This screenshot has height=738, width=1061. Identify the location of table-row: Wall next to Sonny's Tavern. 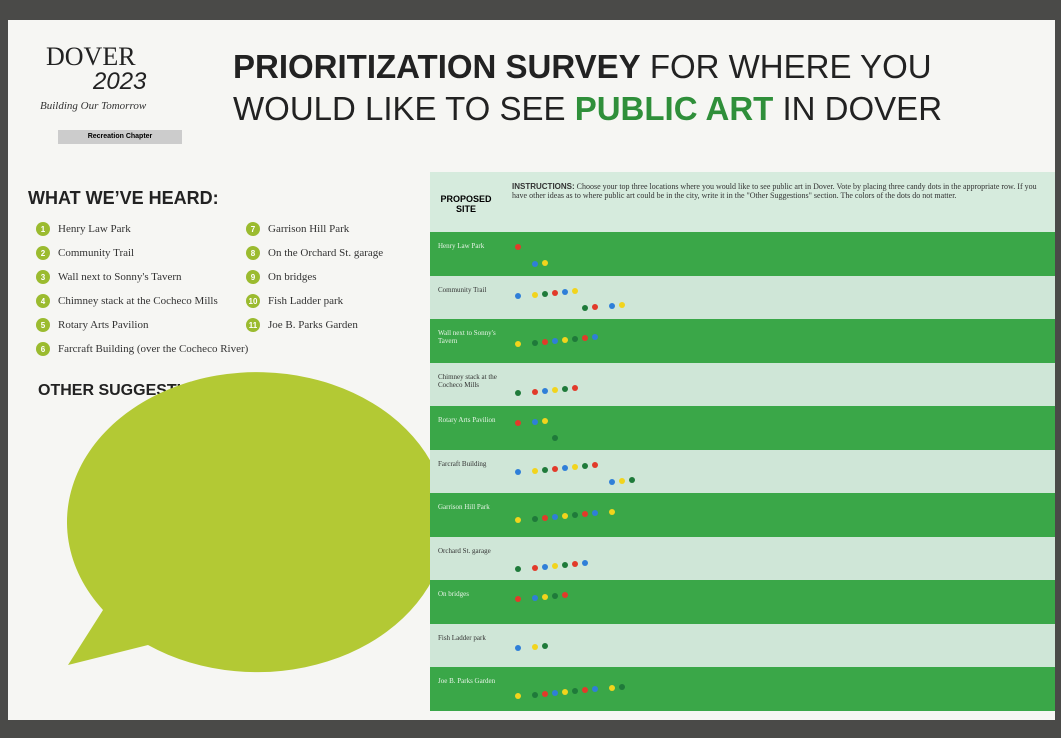
(742, 341).